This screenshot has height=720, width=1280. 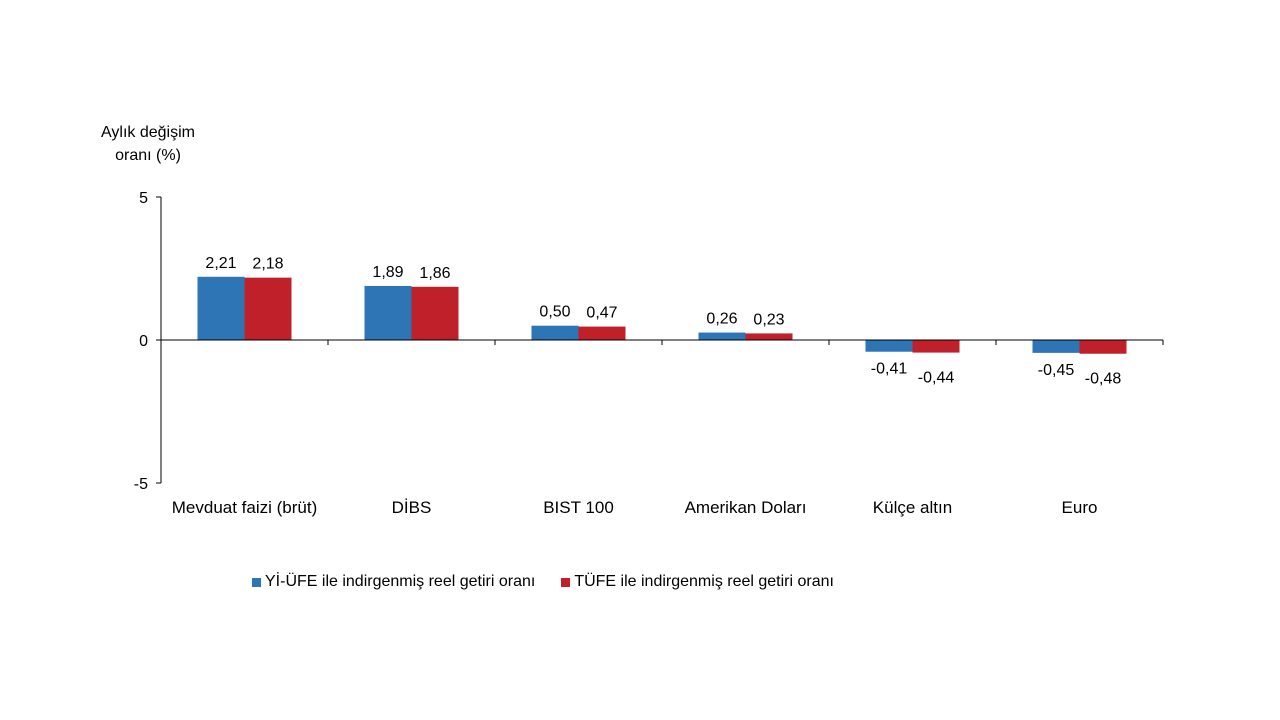 What do you see at coordinates (578, 507) in the screenshot?
I see `category-label-2: BIST 100` at bounding box center [578, 507].